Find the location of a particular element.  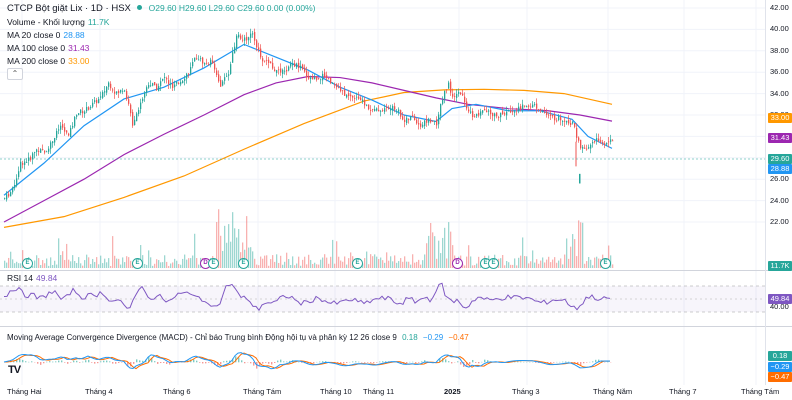

rsi-legend: RSI 14 49.84 is located at coordinates (32, 278).